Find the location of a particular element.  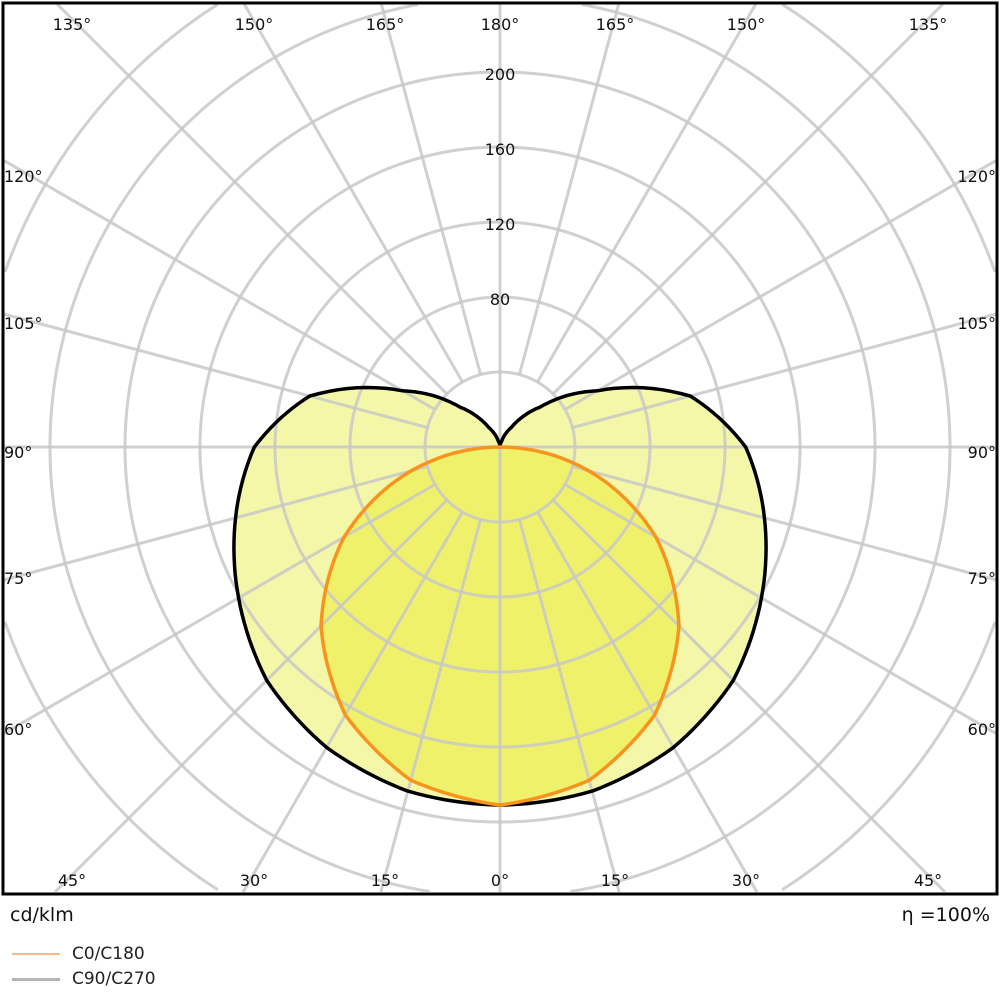

angle-label-left: 105° is located at coordinates (23, 323).